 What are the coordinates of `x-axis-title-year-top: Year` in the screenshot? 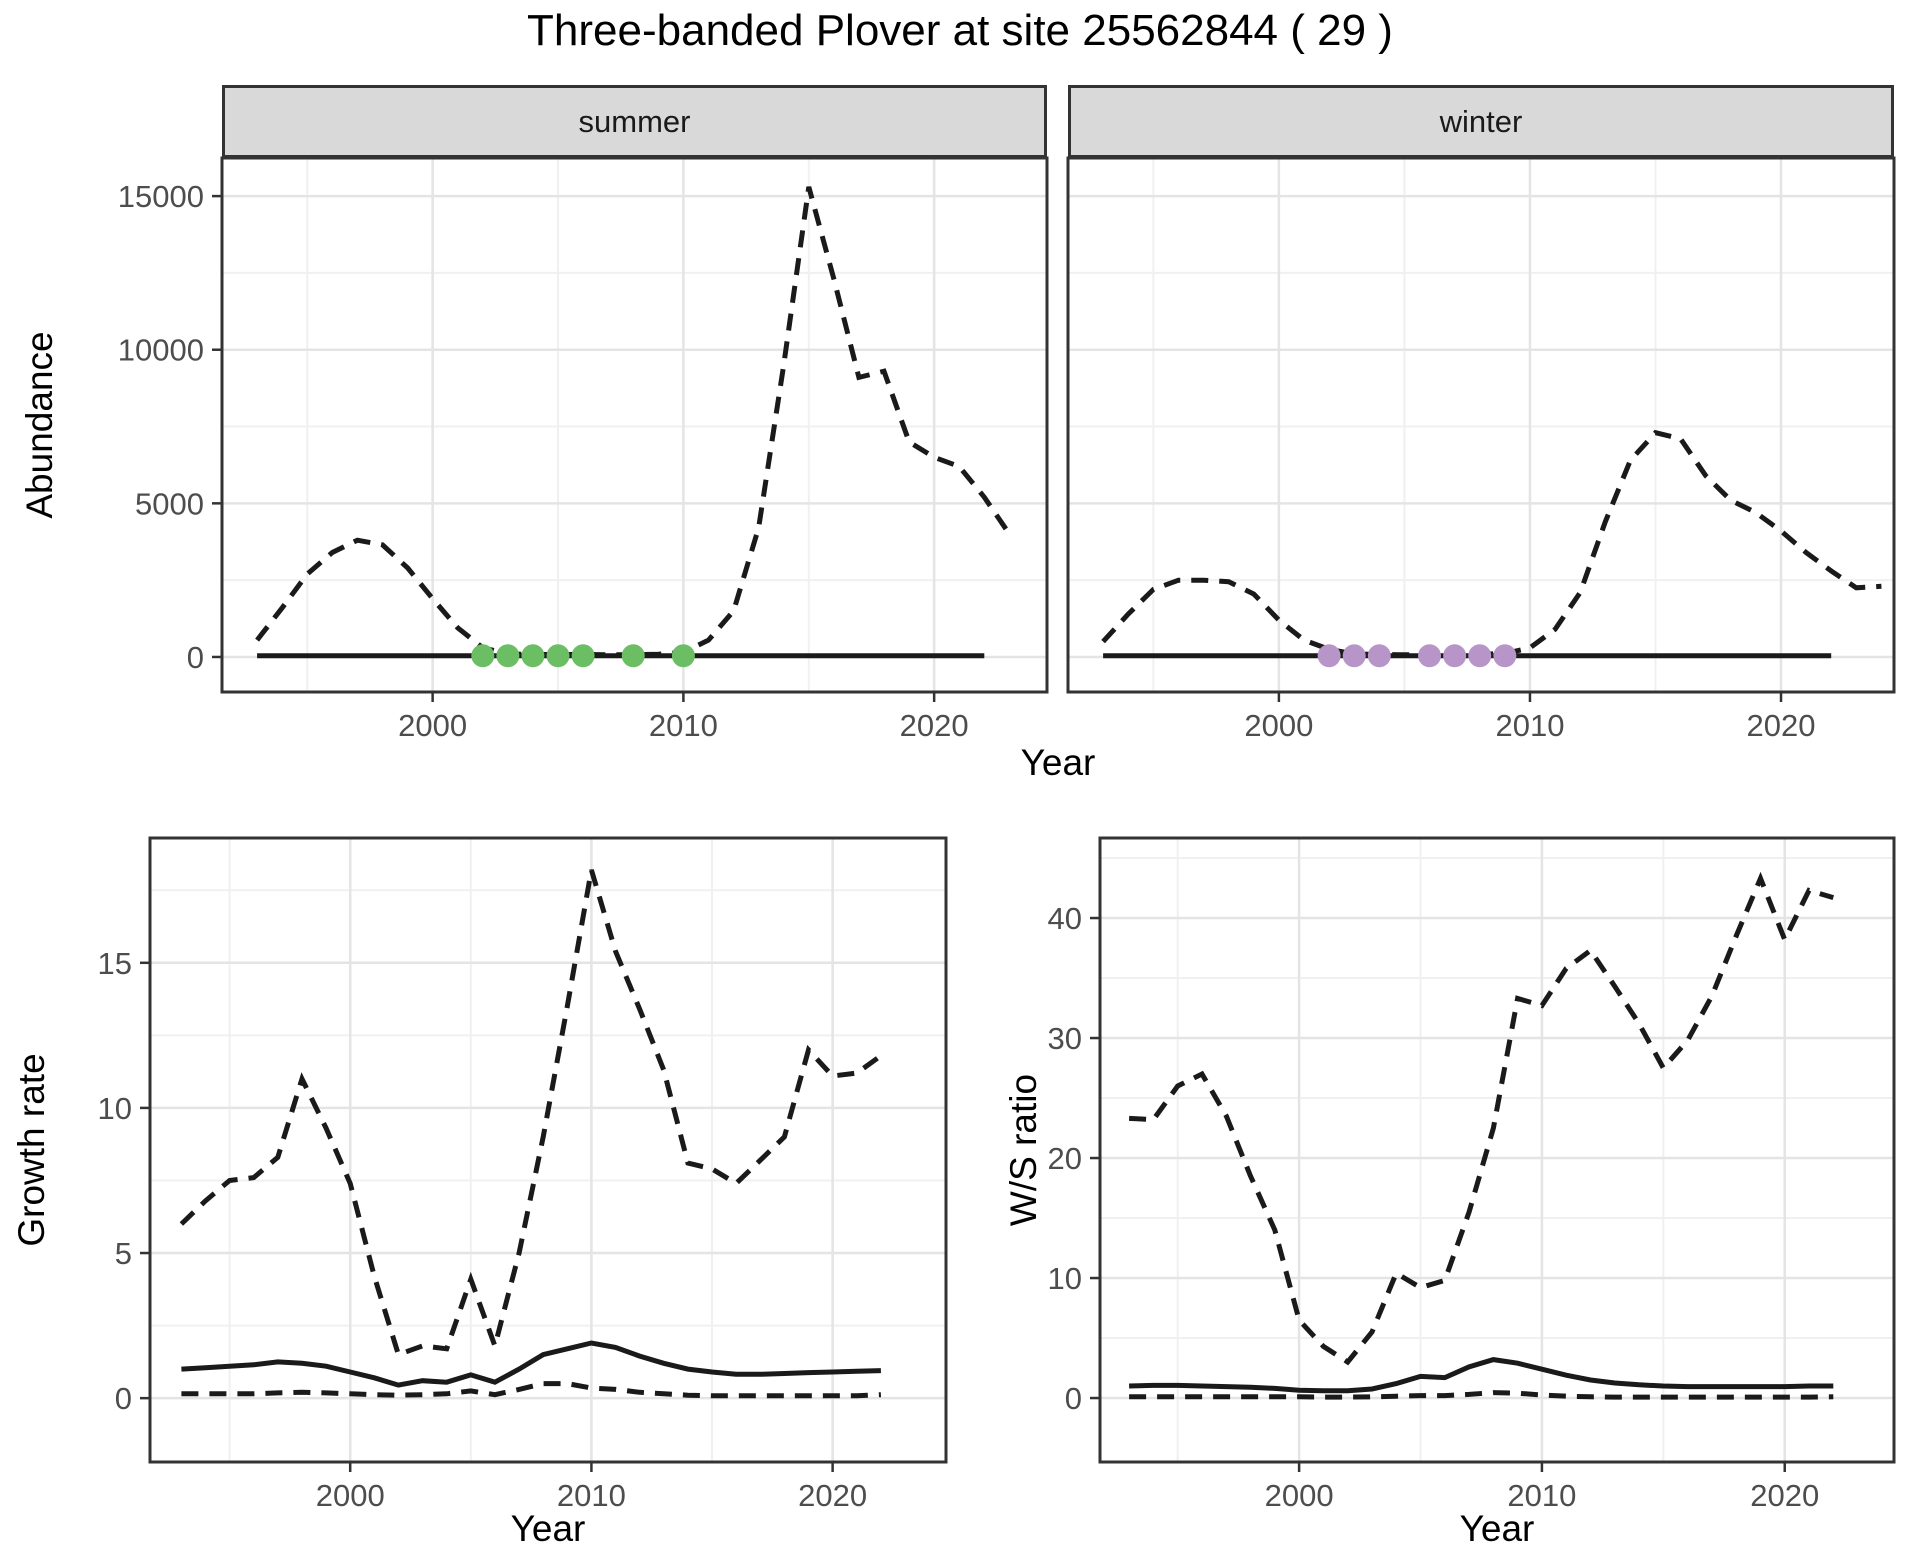 It's located at (1058, 762).